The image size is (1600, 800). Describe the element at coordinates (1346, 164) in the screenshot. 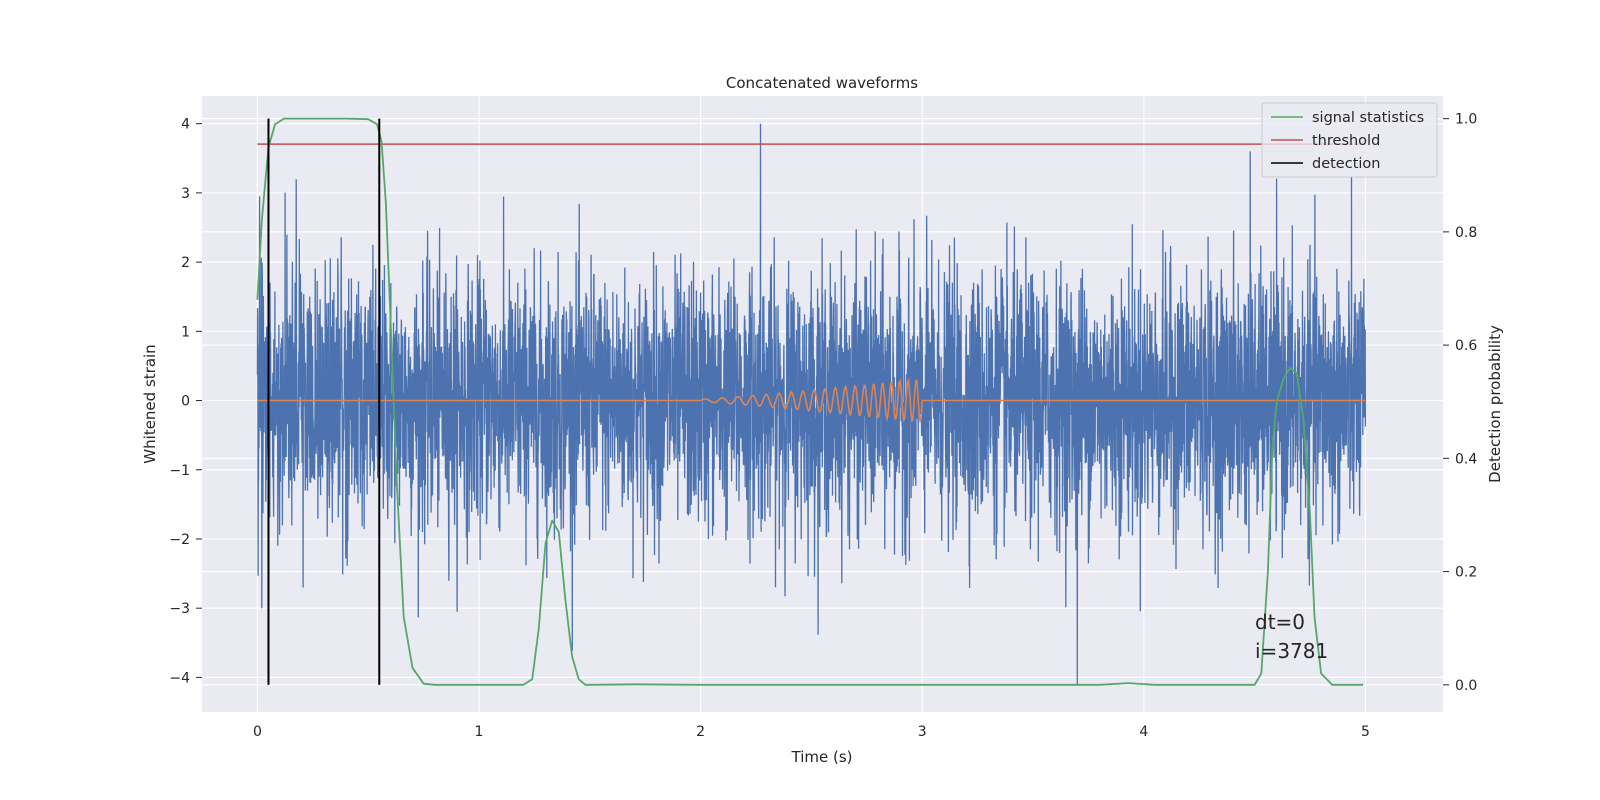

I see `legend-label-detection: detection` at that location.